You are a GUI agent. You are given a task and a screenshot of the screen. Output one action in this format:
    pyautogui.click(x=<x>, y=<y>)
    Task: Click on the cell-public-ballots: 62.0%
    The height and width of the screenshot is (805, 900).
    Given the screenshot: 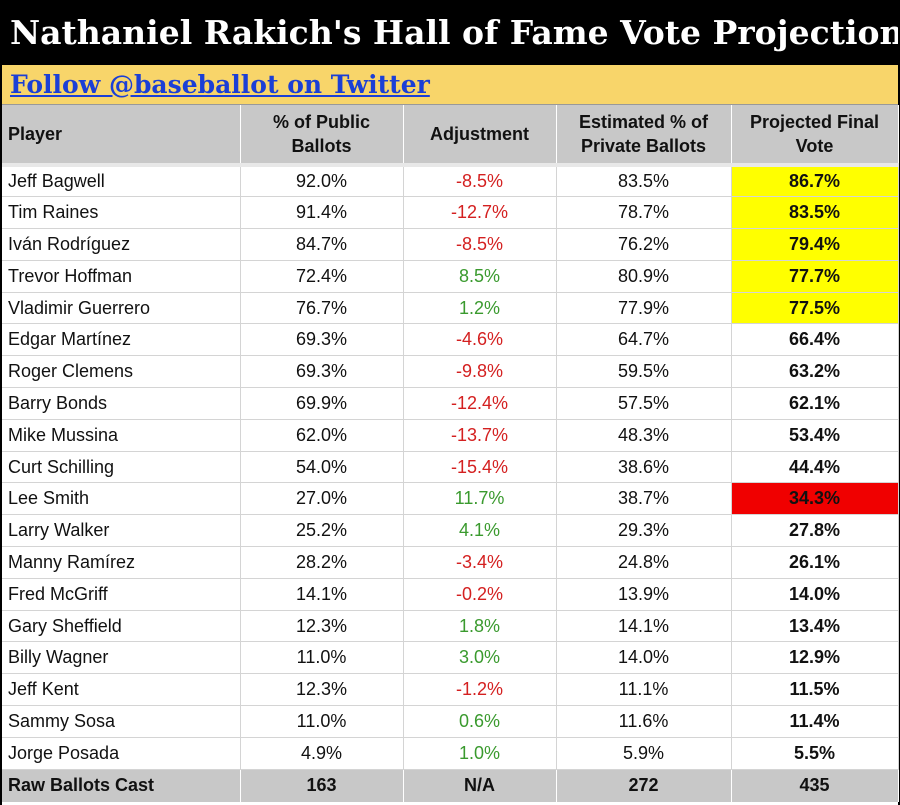 What is the action you would take?
    pyautogui.click(x=322, y=435)
    